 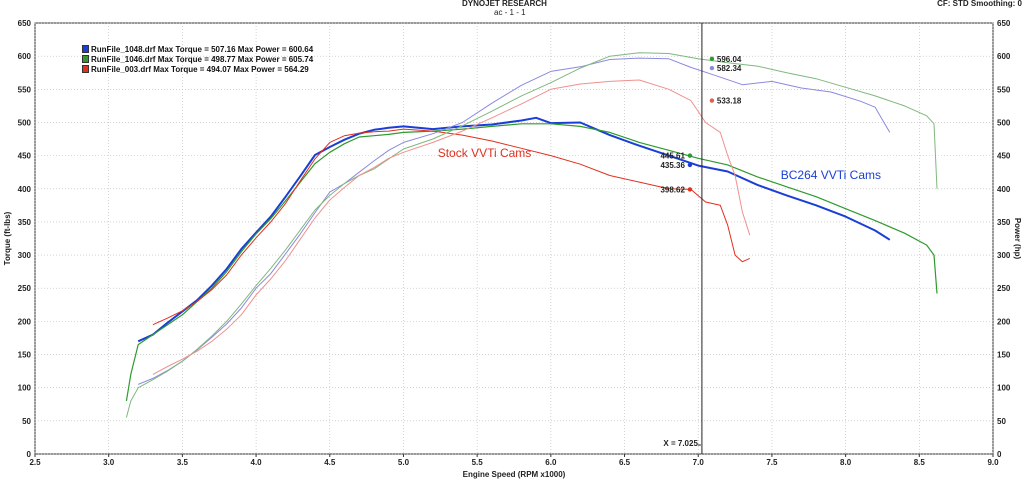 What do you see at coordinates (1004, 288) in the screenshot?
I see `y-tick-label-right: 250` at bounding box center [1004, 288].